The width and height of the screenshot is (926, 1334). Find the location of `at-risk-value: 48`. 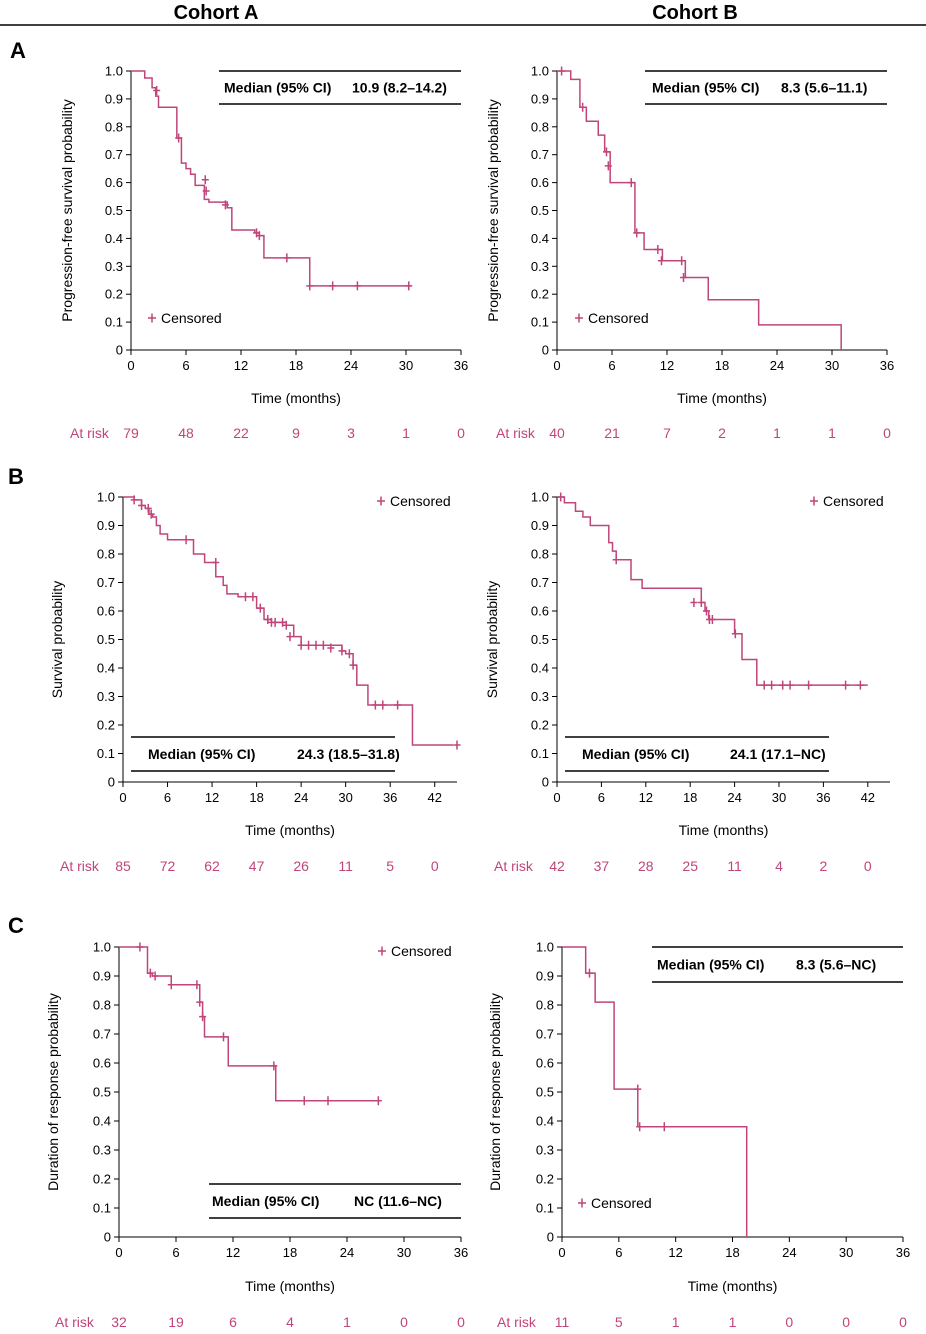

at-risk-value: 48 is located at coordinates (186, 433).